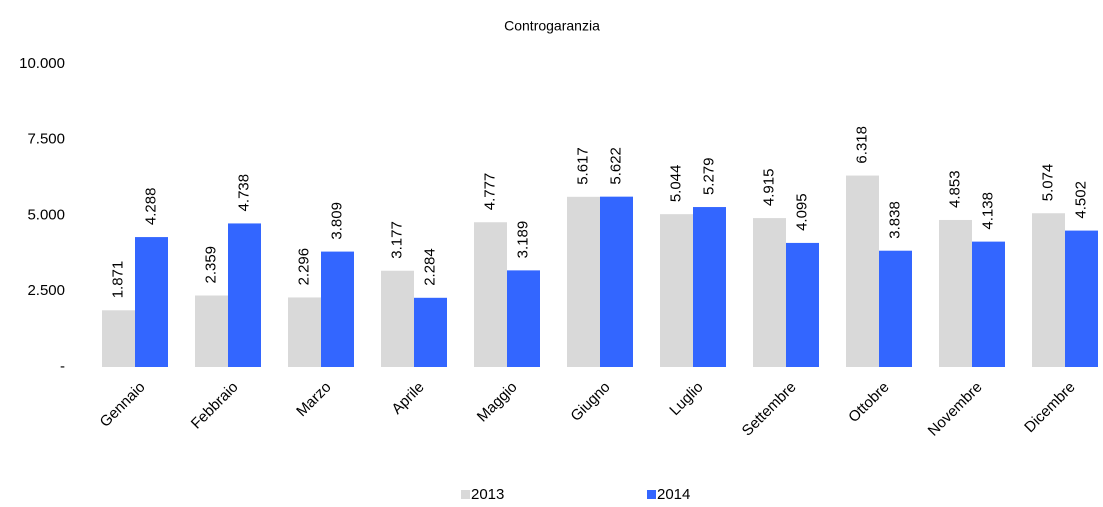 This screenshot has height=507, width=1103. I want to click on data-label: 3.177, so click(396, 240).